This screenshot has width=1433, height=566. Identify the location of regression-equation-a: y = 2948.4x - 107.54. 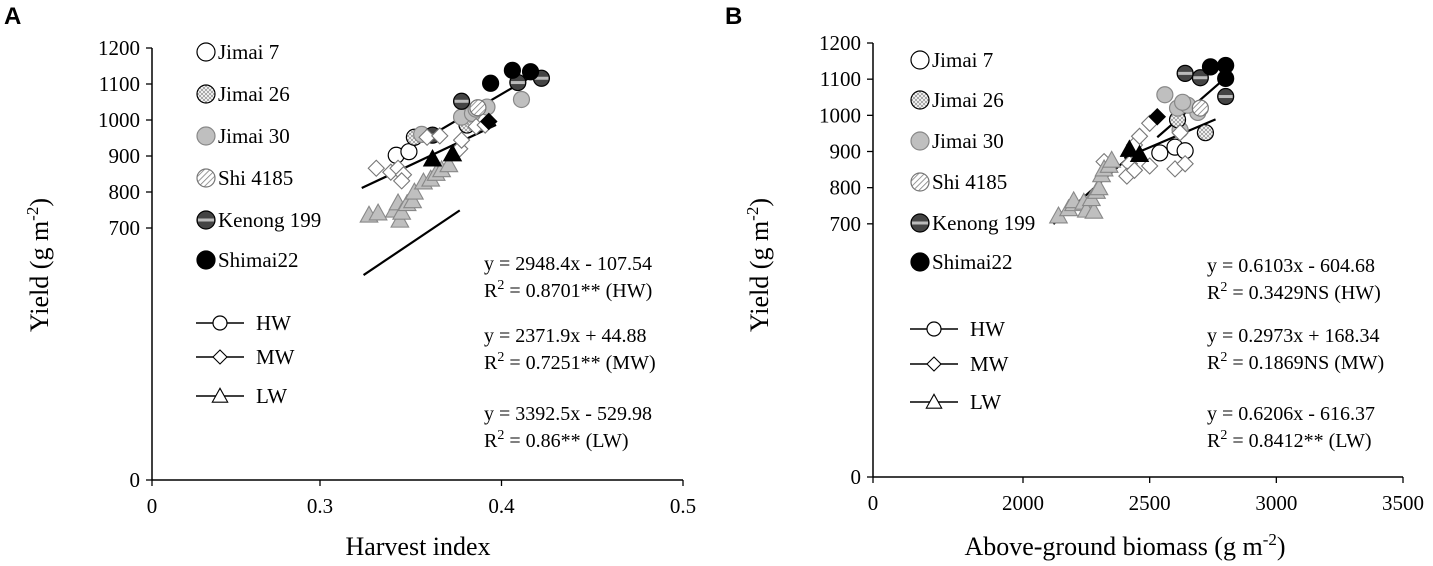
(568, 264).